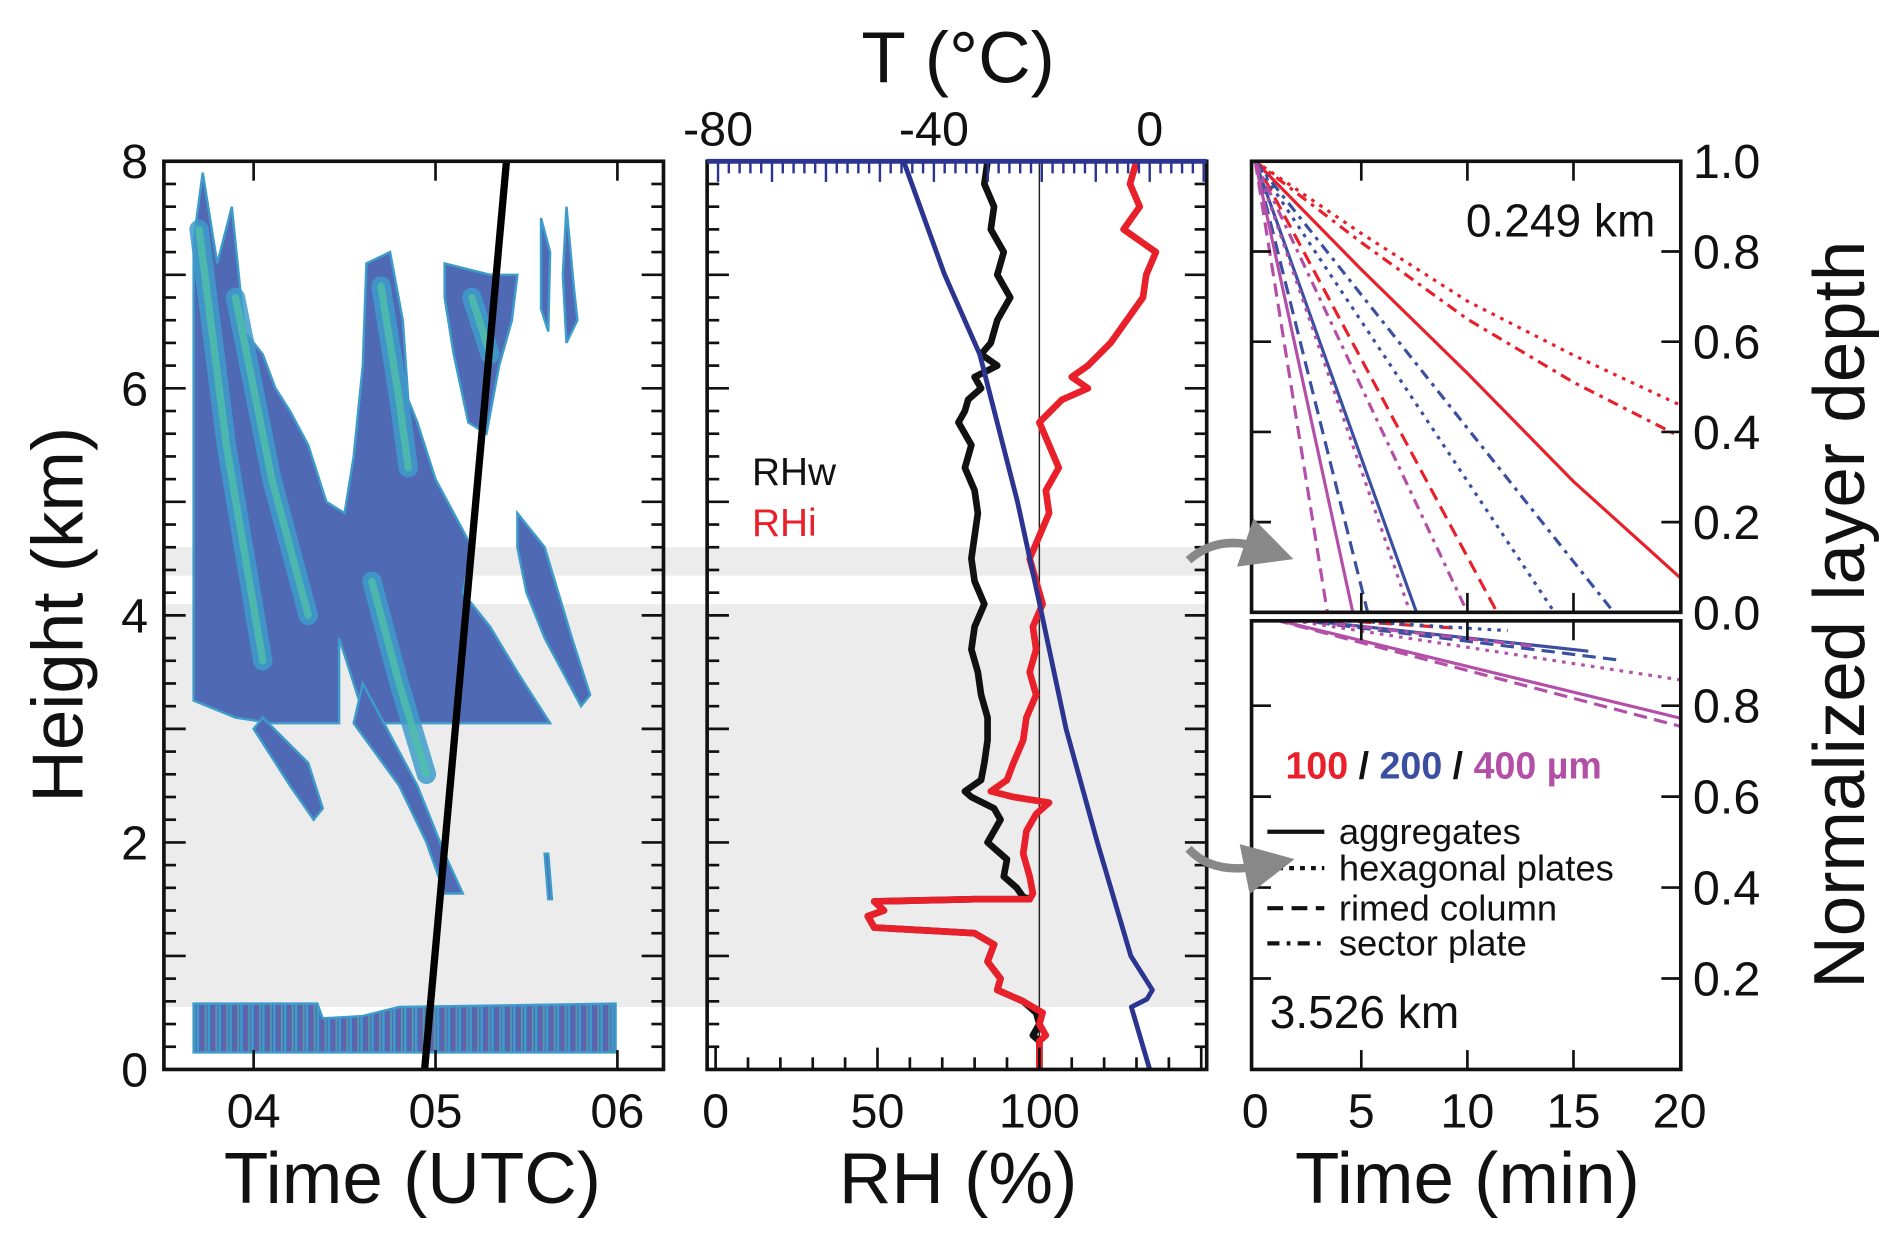 The width and height of the screenshot is (1892, 1238). What do you see at coordinates (1476, 867) in the screenshot?
I see `legend-label: hexagonal plates` at bounding box center [1476, 867].